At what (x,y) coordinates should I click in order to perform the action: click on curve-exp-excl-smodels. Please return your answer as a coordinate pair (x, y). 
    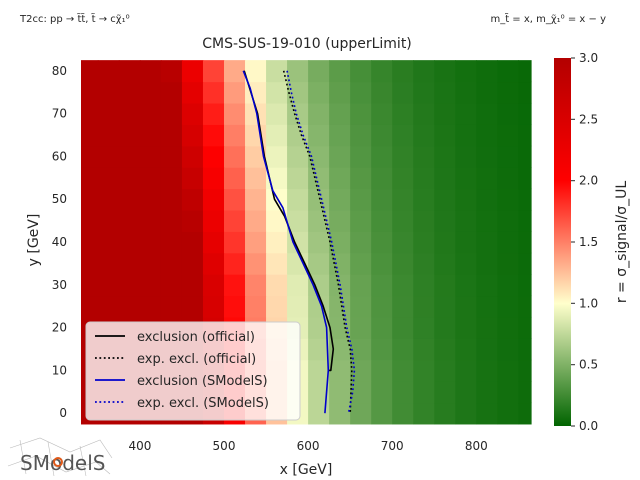
    Looking at the image, I should click on (321, 242).